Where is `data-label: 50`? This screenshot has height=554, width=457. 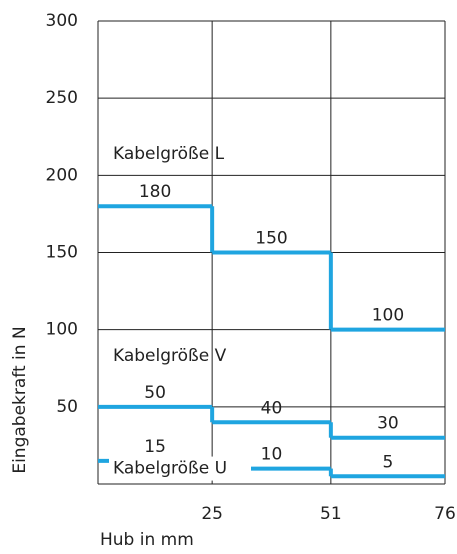
data-label: 50 is located at coordinates (155, 393).